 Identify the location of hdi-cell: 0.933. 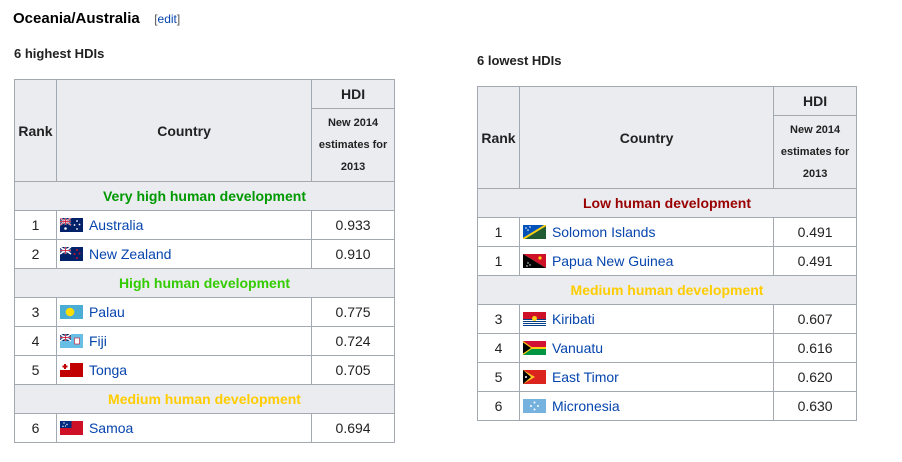
(353, 225).